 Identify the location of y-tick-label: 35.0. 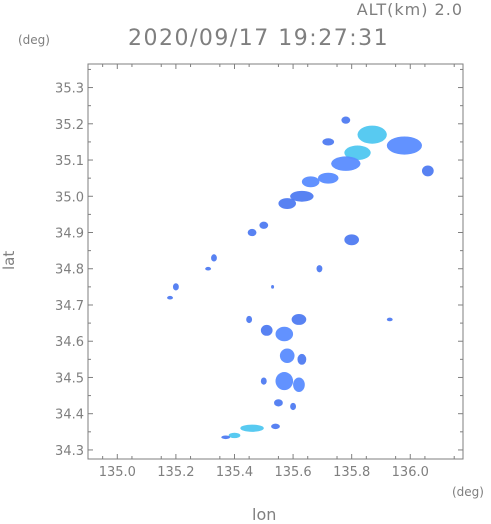
(69, 197).